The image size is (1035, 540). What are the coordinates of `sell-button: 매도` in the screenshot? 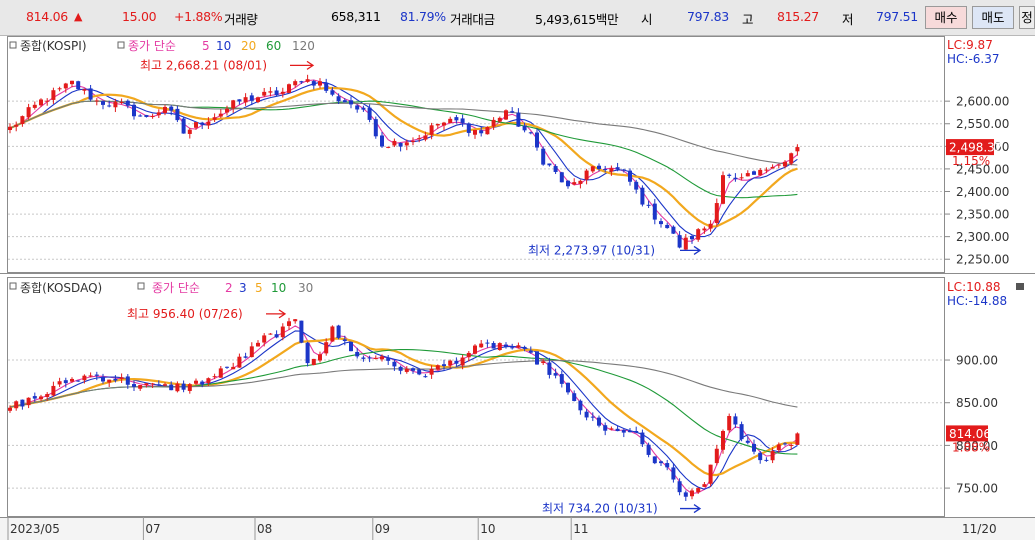 It's located at (993, 17).